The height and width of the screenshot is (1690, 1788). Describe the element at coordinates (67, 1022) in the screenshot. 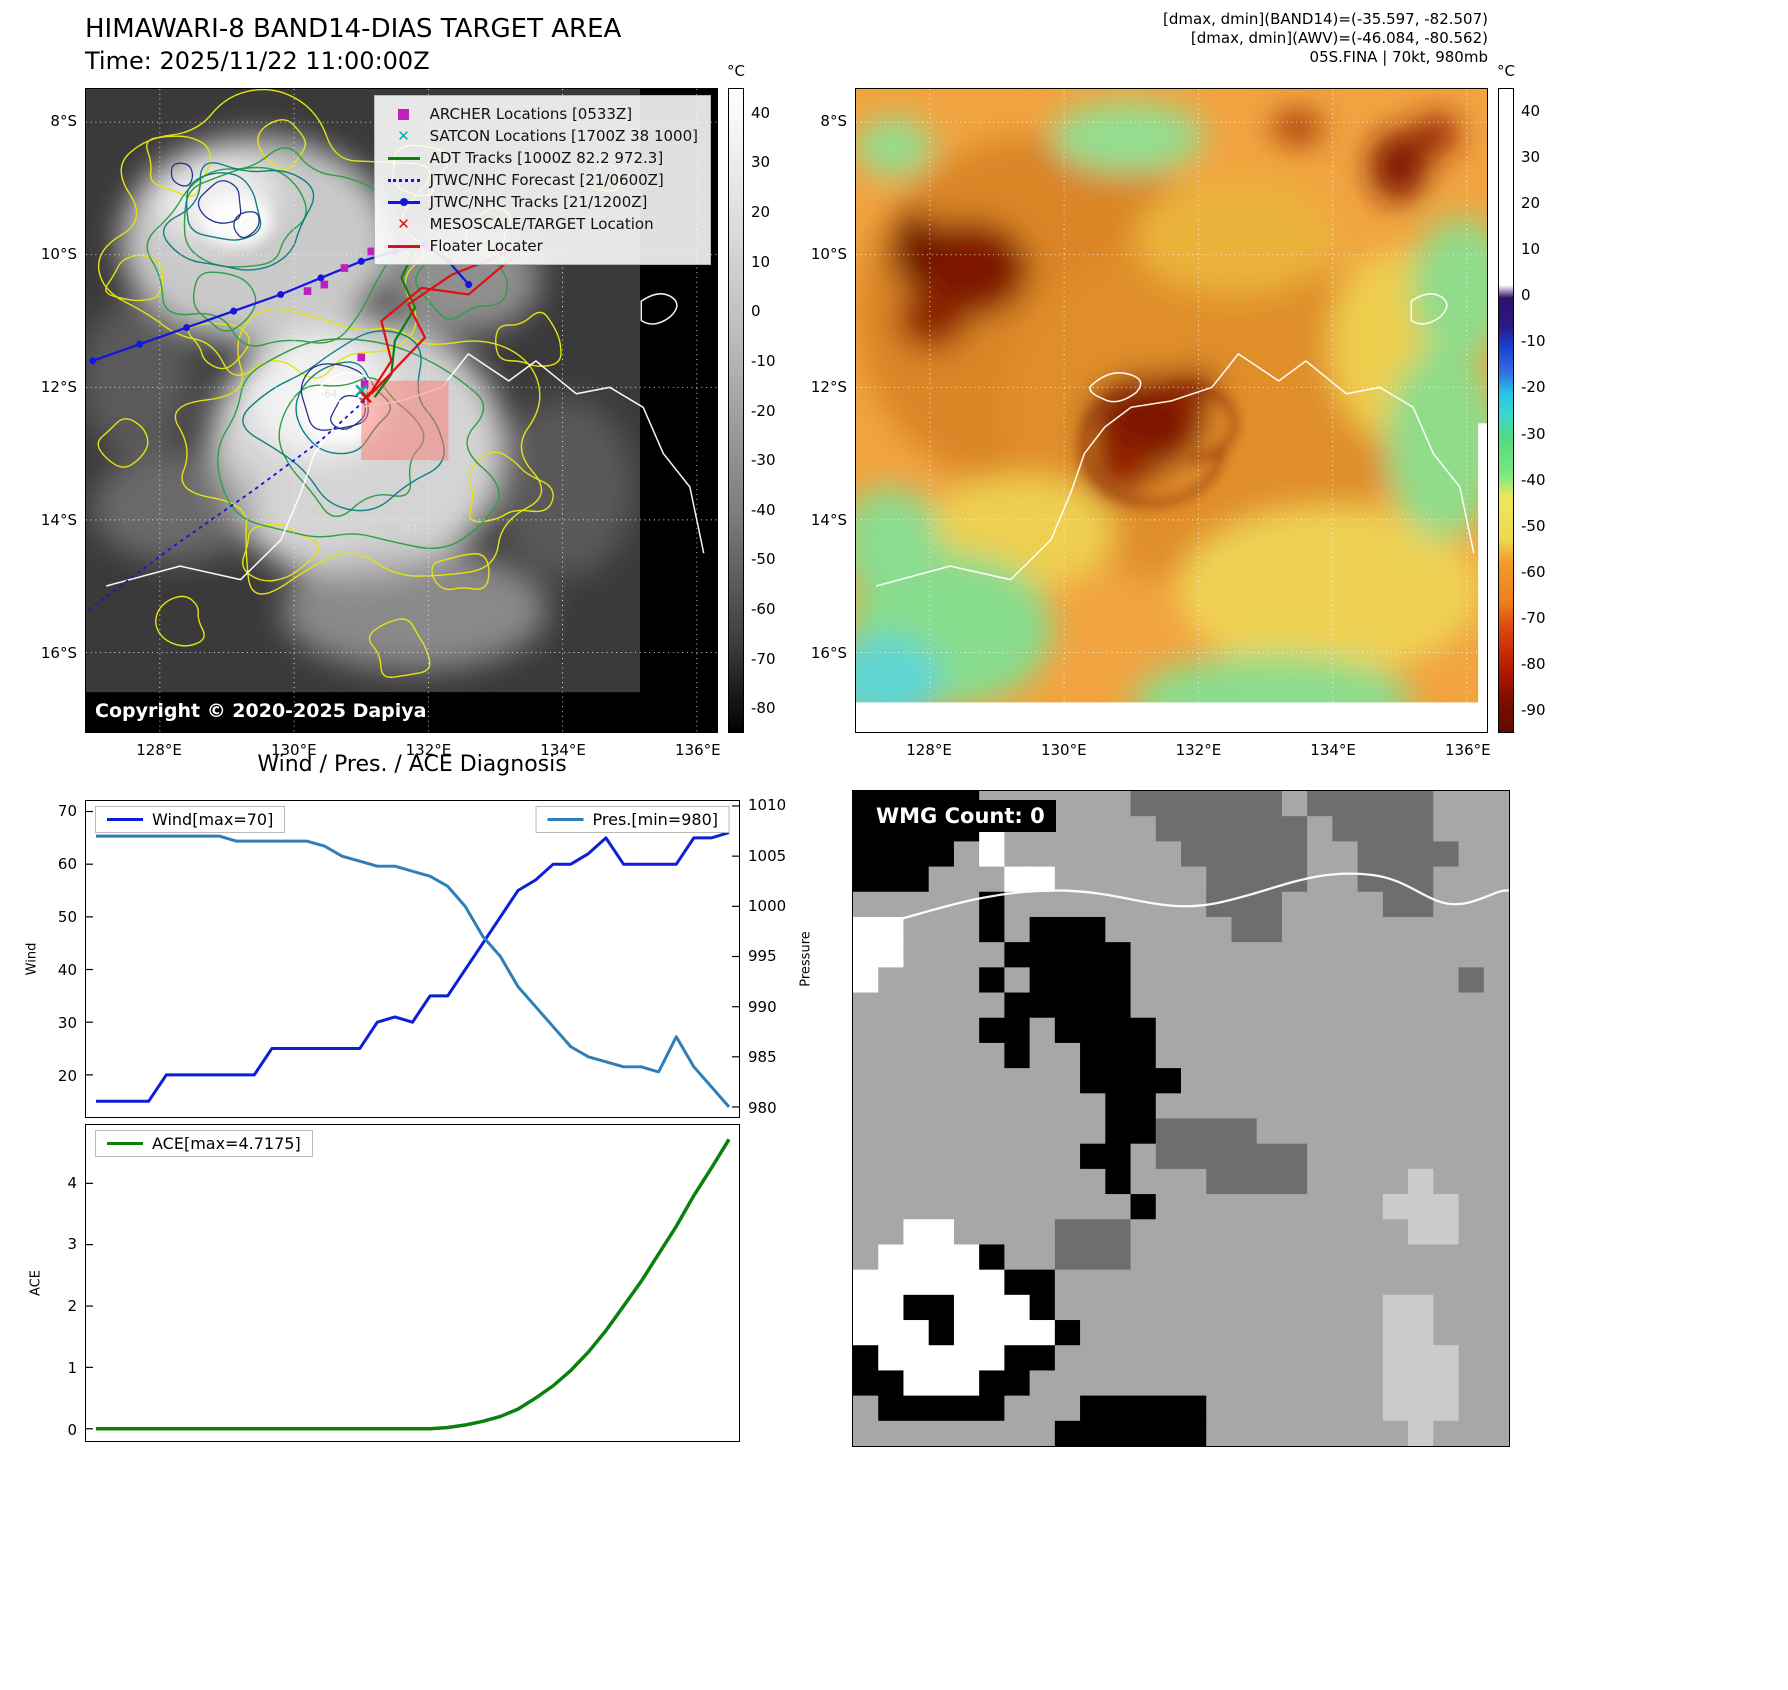

I see `chart-tick-label: 30` at that location.